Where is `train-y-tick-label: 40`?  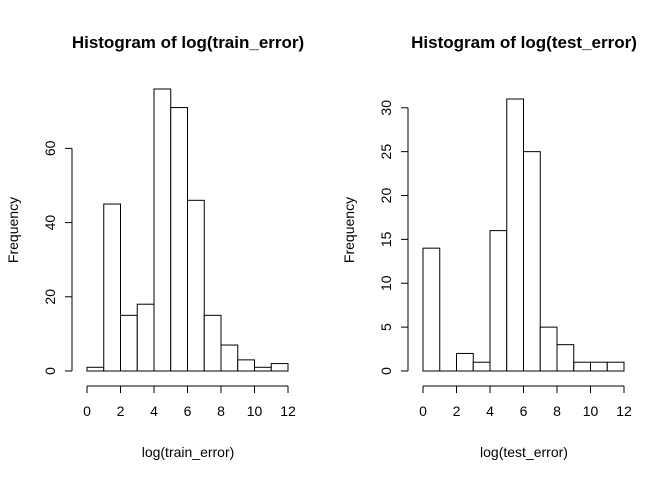
train-y-tick-label: 40 is located at coordinates (50, 223).